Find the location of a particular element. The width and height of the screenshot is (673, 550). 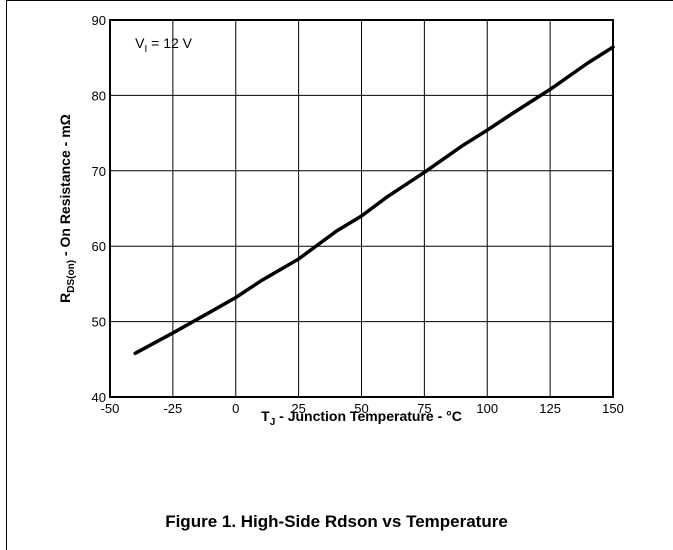

y-tick-labels: 40 50 60 70 80 90 is located at coordinates (99, 209).